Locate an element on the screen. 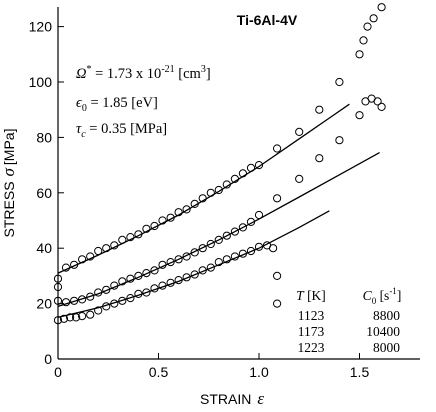  annotation-tau: τc = 0.35 [MPa] is located at coordinates (121, 130).